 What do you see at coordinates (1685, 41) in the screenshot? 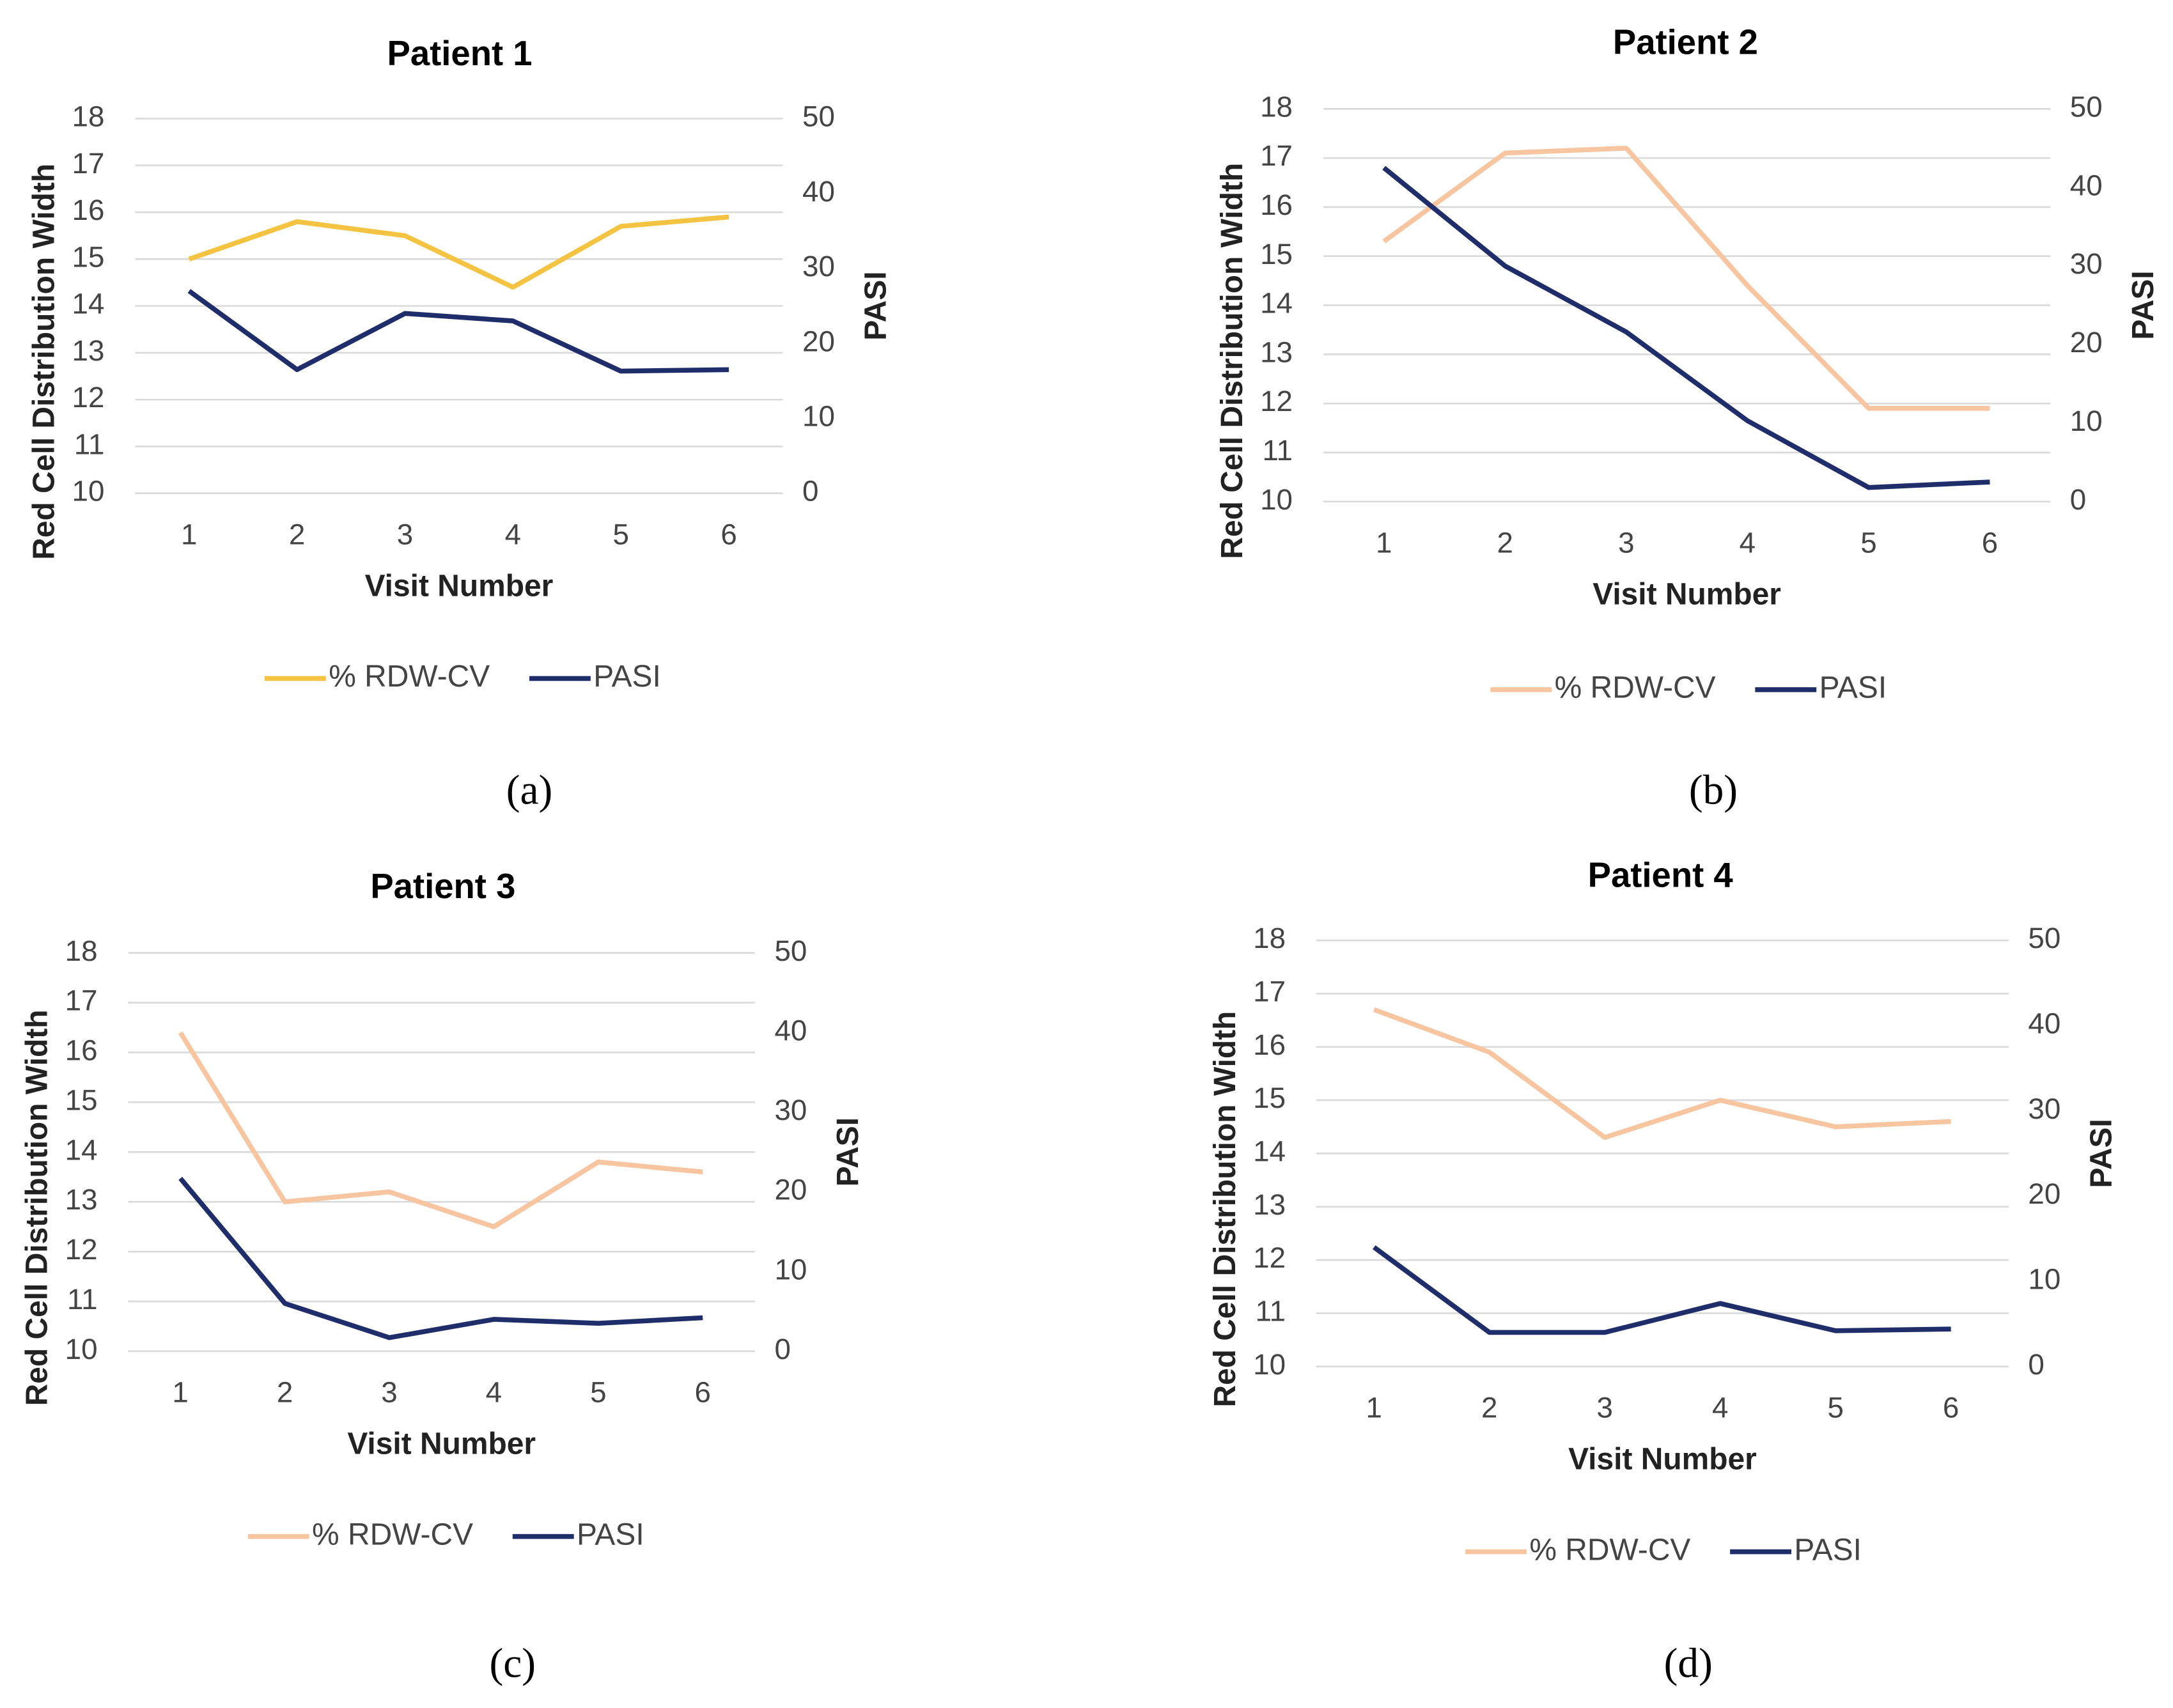
I see `chart-title: Patient 2` at bounding box center [1685, 41].